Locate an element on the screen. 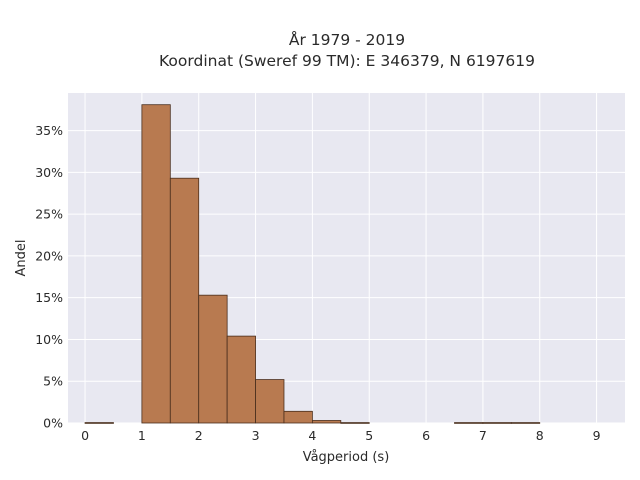  x-tick-label: 3 is located at coordinates (256, 435).